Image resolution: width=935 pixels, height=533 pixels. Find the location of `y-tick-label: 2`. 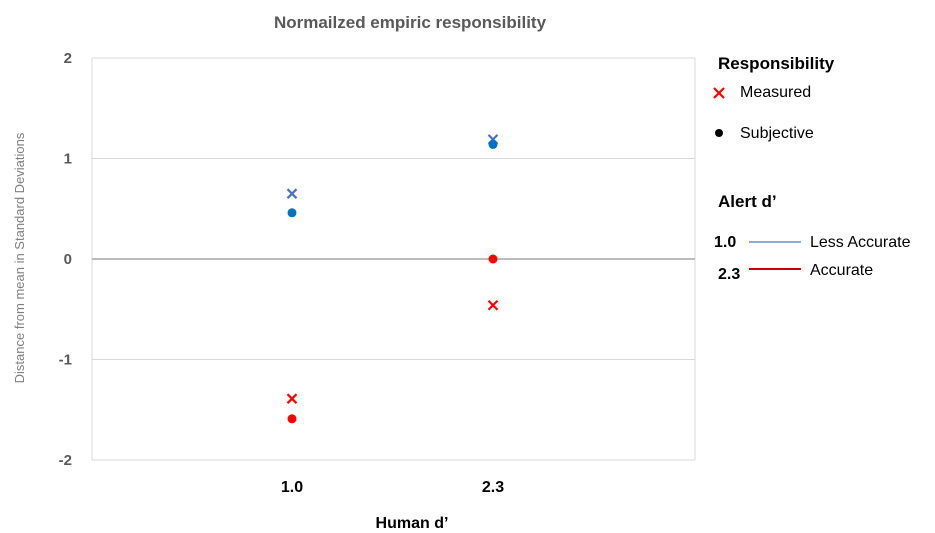

y-tick-label: 2 is located at coordinates (68, 58).